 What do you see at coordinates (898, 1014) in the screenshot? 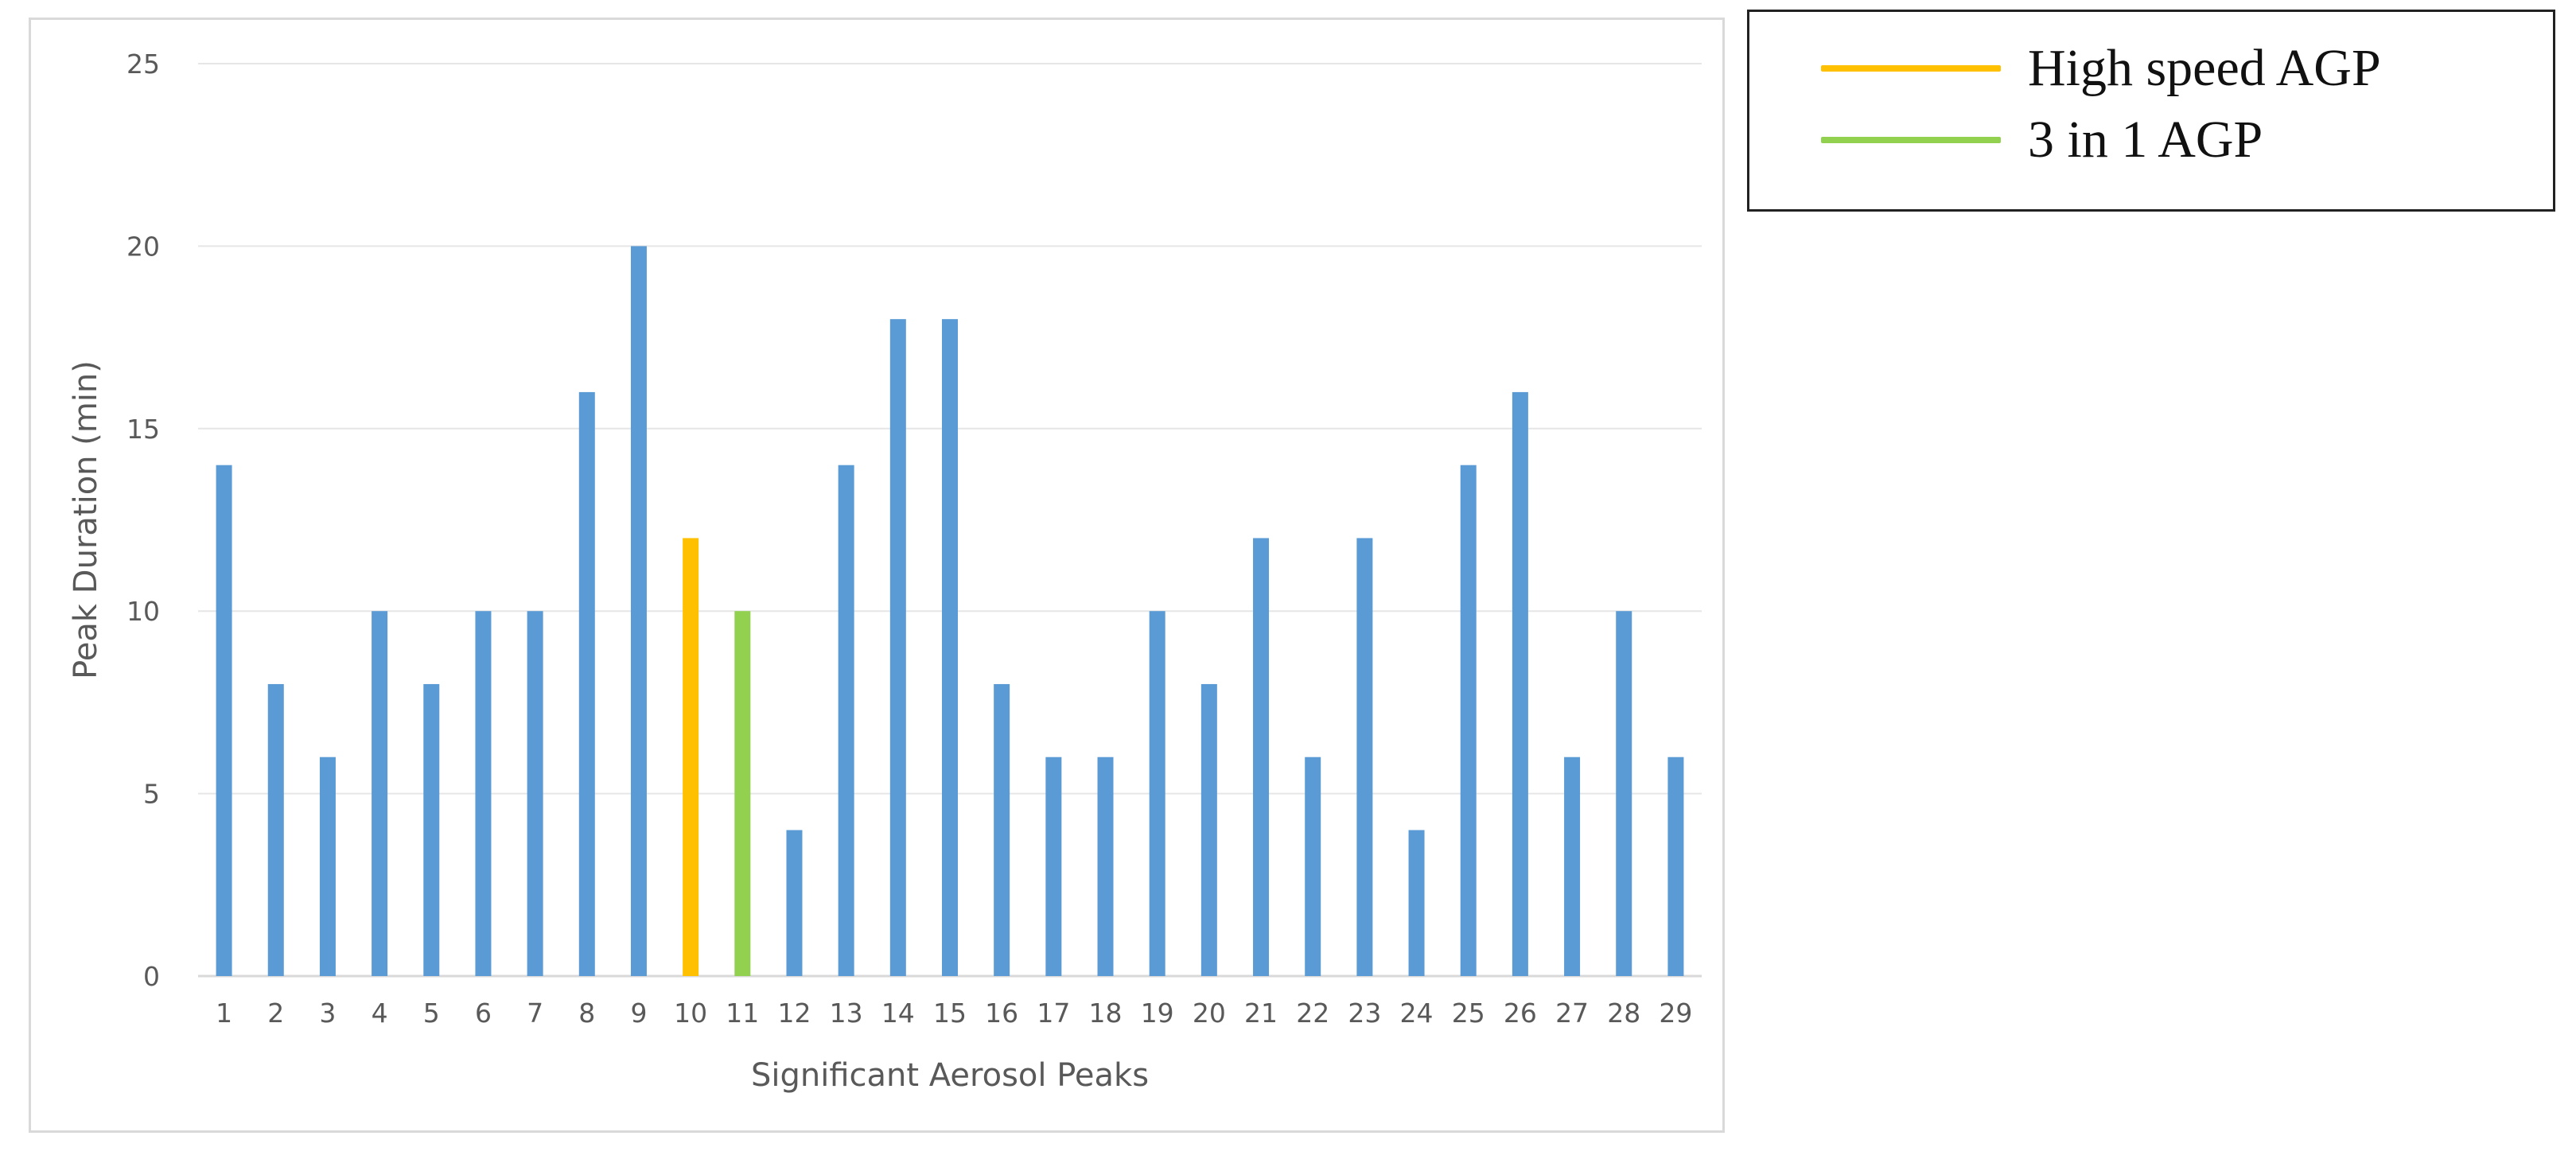
I see `x-tick-label: 14` at bounding box center [898, 1014].